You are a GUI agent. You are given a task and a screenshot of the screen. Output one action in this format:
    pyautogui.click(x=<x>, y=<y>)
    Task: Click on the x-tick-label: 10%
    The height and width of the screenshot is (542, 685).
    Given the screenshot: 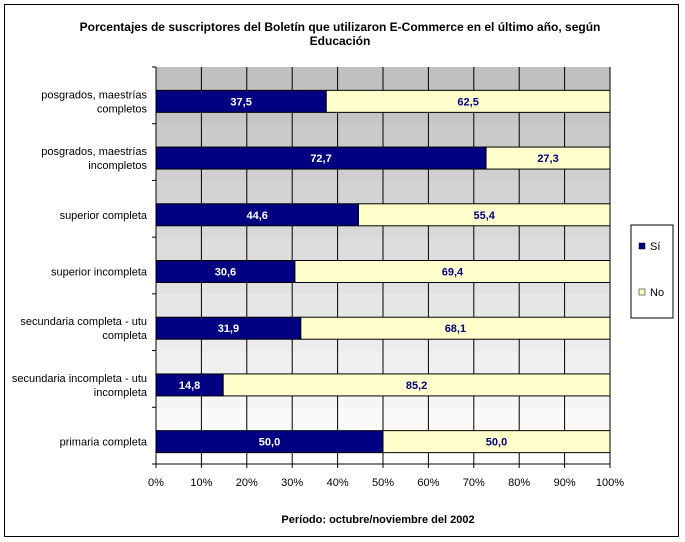 What is the action you would take?
    pyautogui.click(x=201, y=483)
    